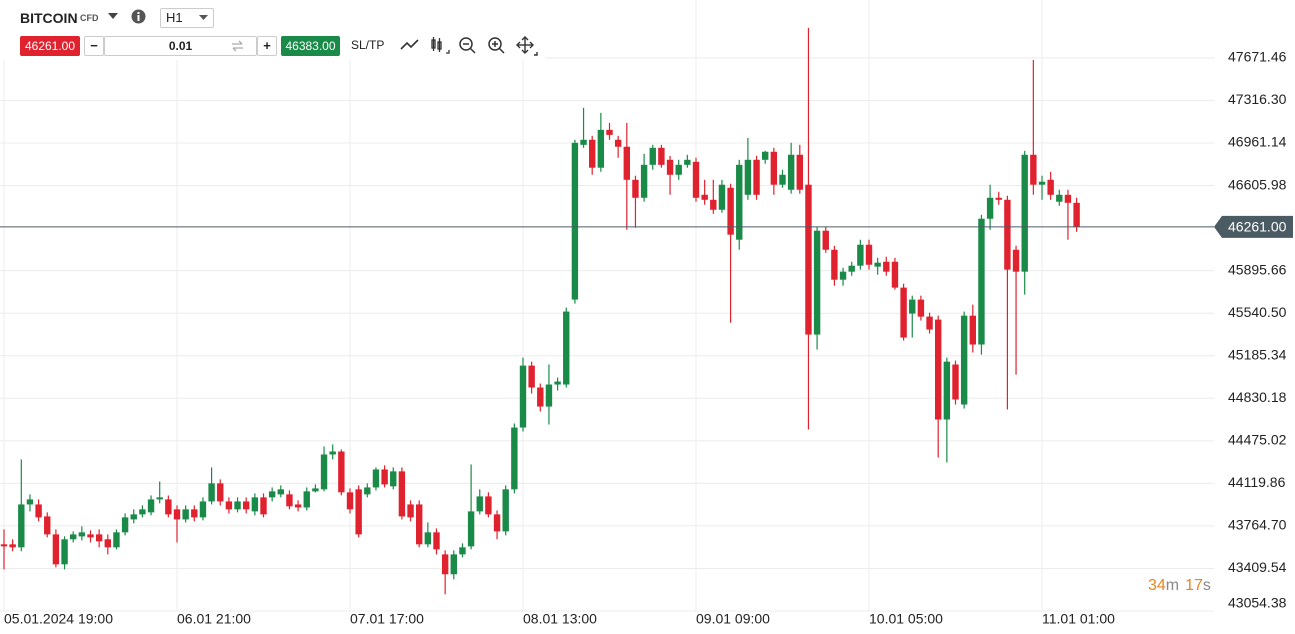 This screenshot has width=1295, height=634. Describe the element at coordinates (733, 619) in the screenshot. I see `x-tick-label: 09.01 09:00` at that location.